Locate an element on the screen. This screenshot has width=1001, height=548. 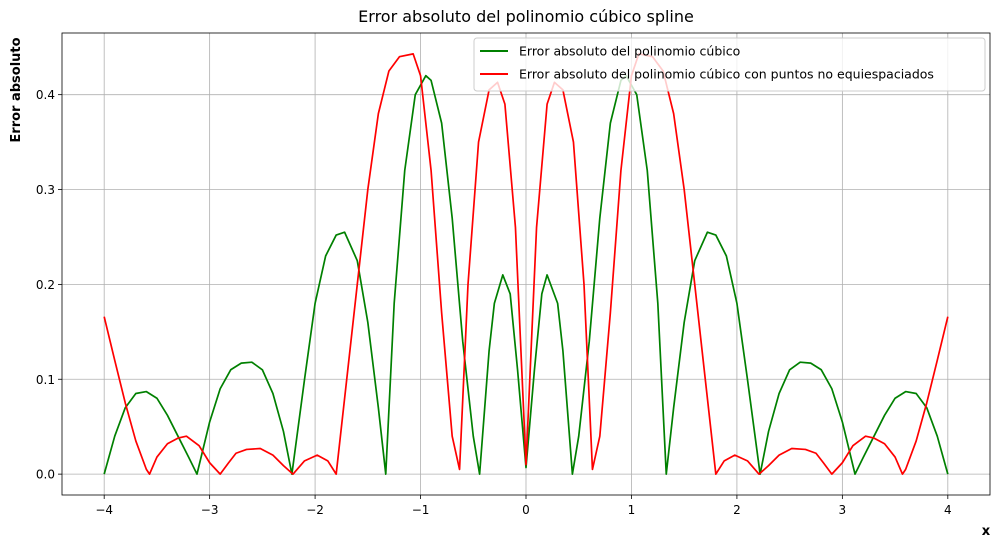
x-tick-label: 4 is located at coordinates (948, 510).